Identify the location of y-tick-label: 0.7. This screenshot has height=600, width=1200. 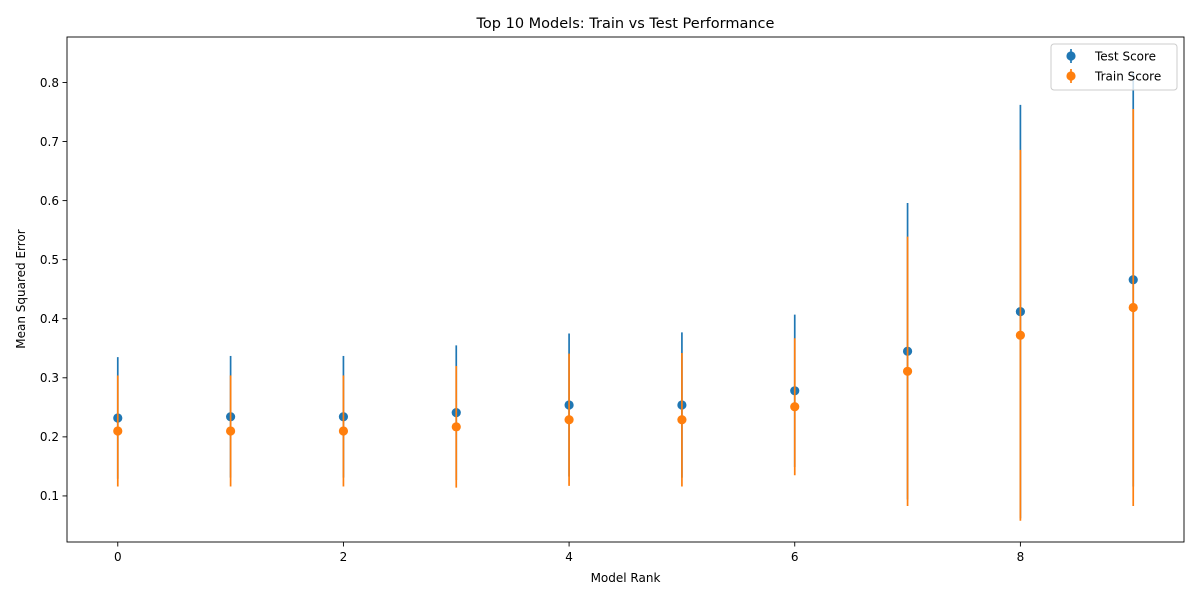
(49, 142).